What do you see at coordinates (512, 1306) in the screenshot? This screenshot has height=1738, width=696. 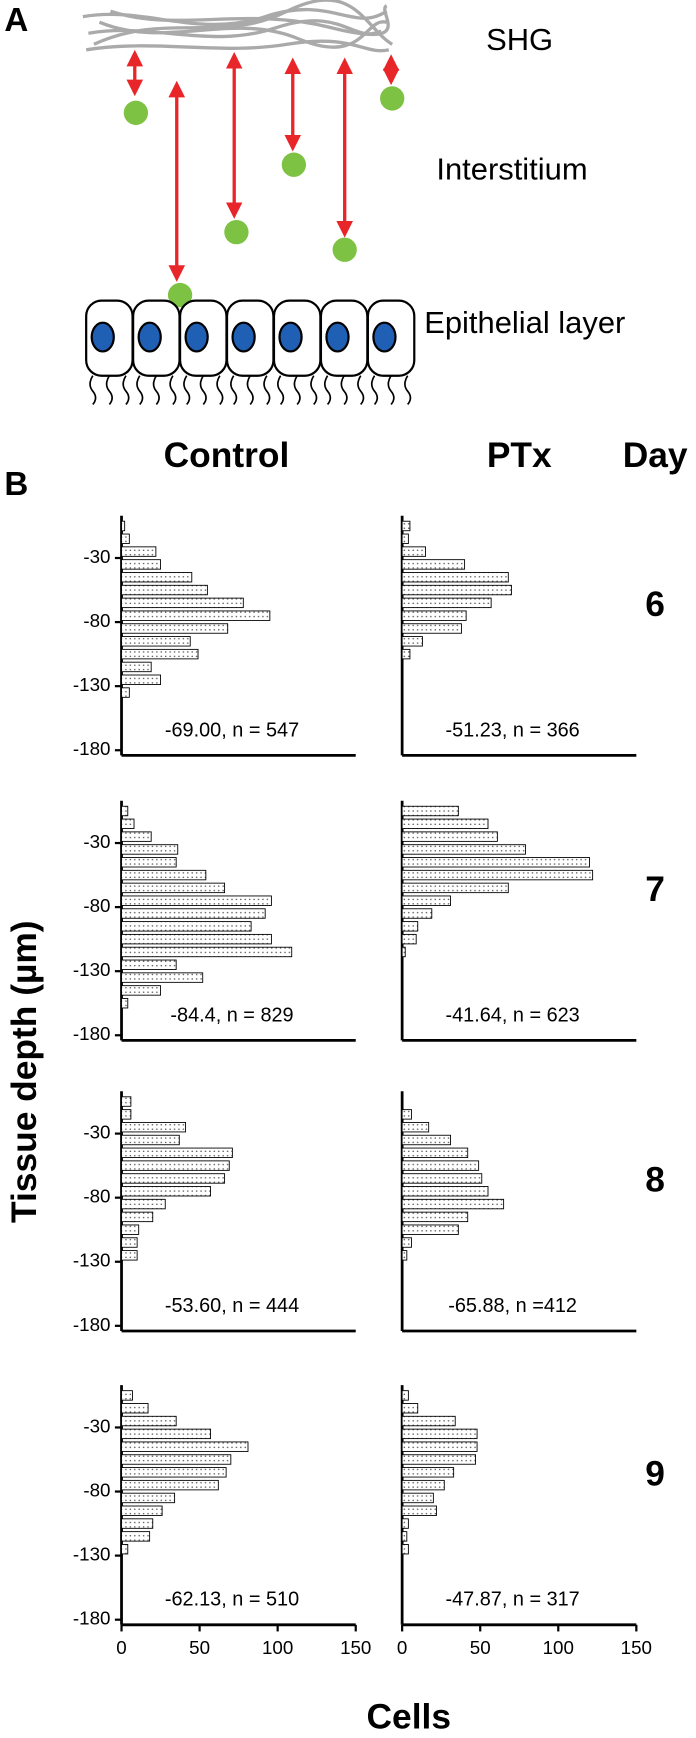 I see `annotation: -65.88, n =412` at bounding box center [512, 1306].